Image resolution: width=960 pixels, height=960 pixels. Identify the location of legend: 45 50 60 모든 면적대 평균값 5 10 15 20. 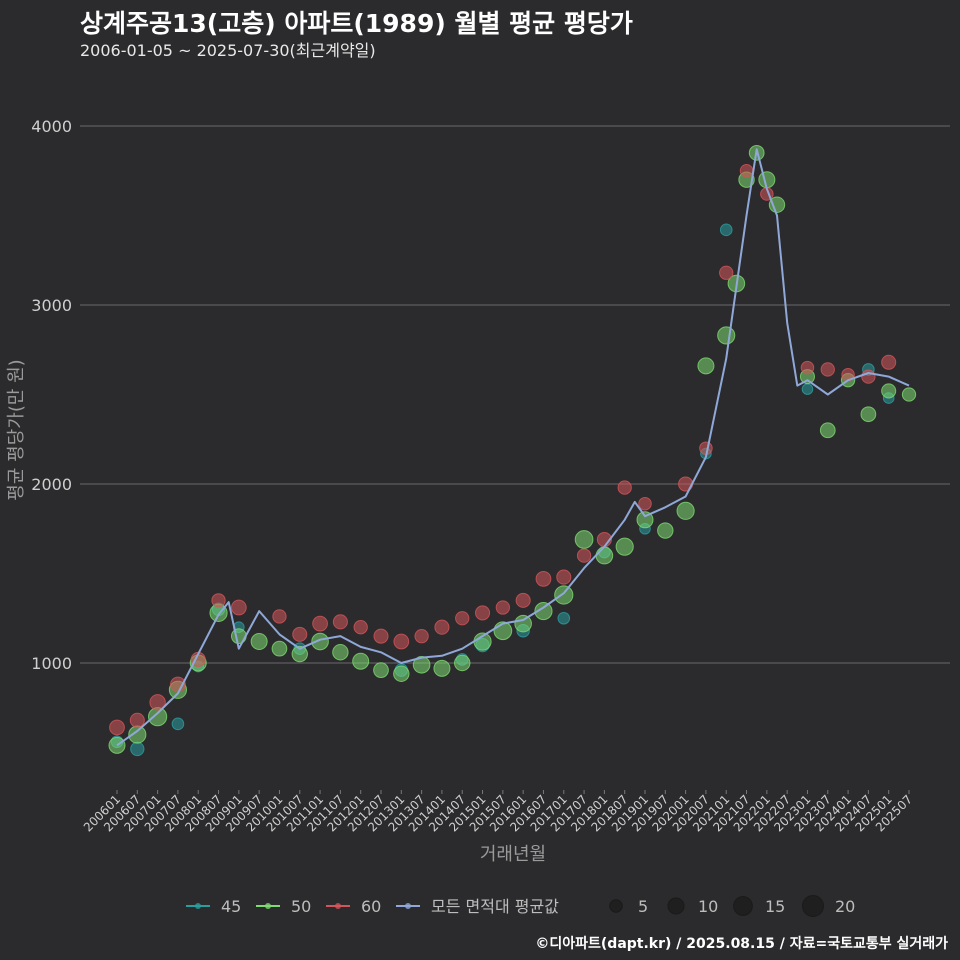
(520, 906).